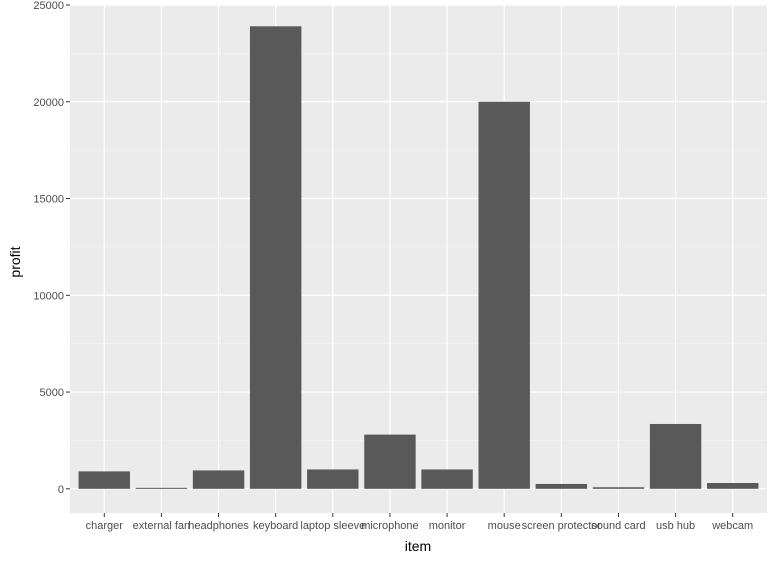  I want to click on x-tick-label: keyboard, so click(275, 526).